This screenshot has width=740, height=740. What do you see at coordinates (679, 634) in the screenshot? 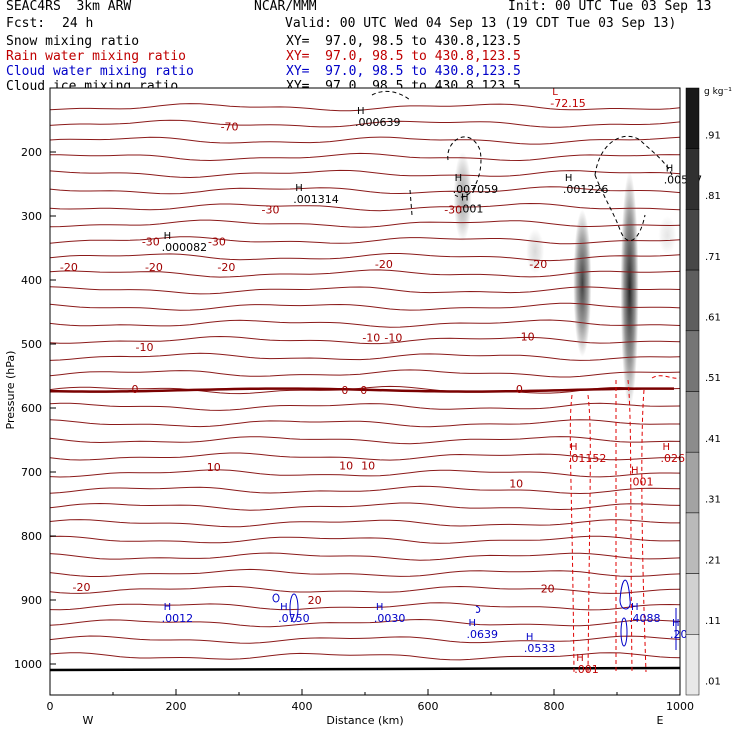
I see `max-value-label: .20` at bounding box center [679, 634].